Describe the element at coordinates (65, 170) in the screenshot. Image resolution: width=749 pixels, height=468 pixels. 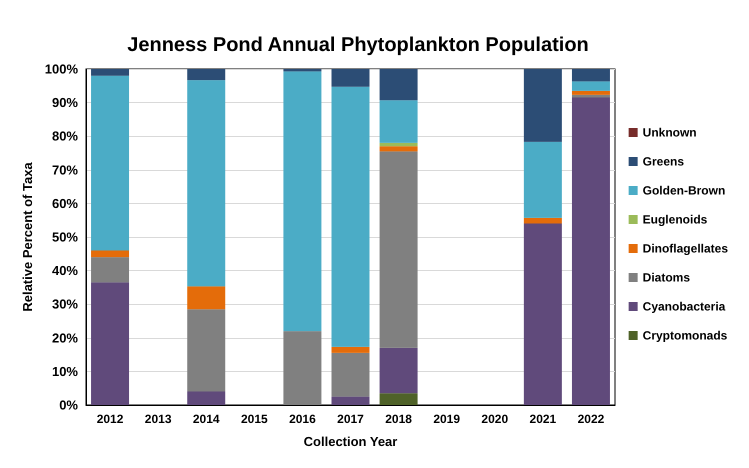
I see `y-tick-label: 70%` at that location.